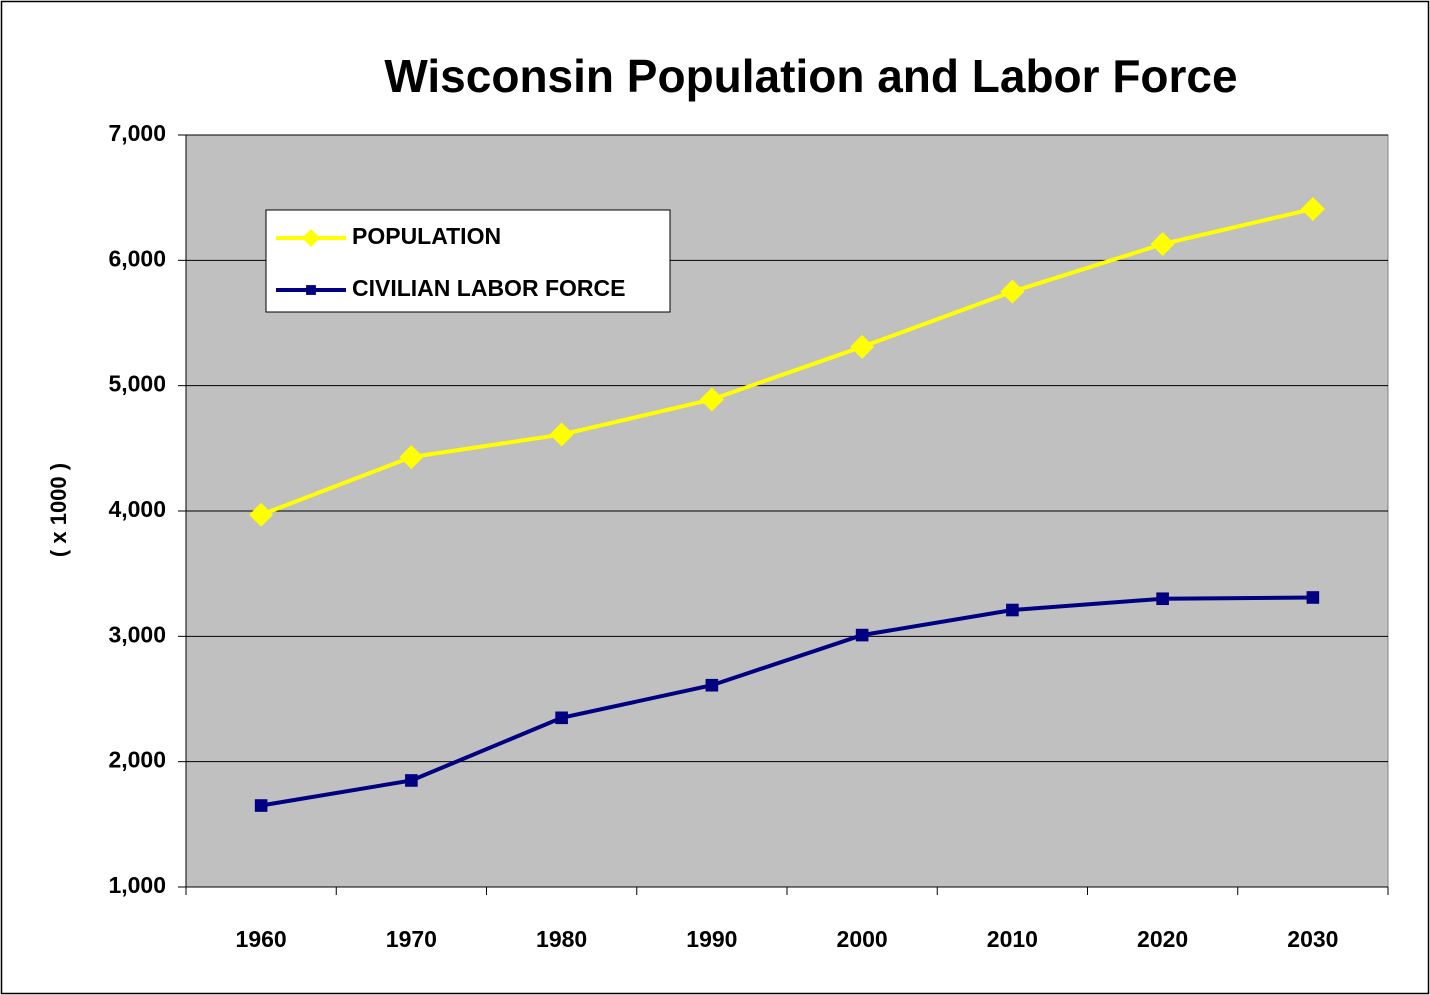 The width and height of the screenshot is (1430, 995). Describe the element at coordinates (426, 236) in the screenshot. I see `legend-label: POPULATION` at that location.